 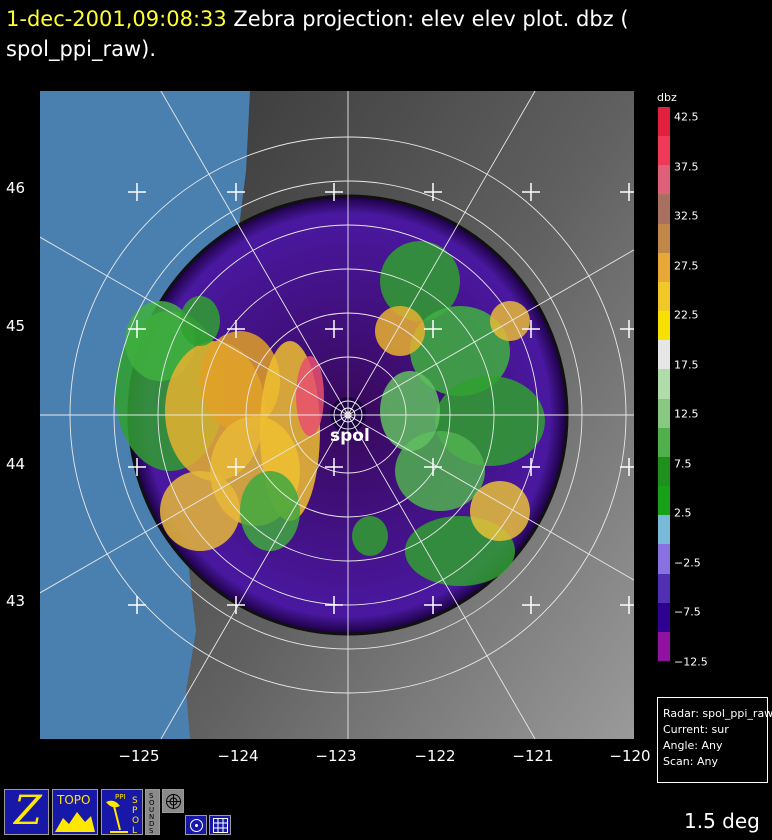 What do you see at coordinates (717, 713) in the screenshot?
I see `info-radar: Radar: spol_ppi_raw` at bounding box center [717, 713].